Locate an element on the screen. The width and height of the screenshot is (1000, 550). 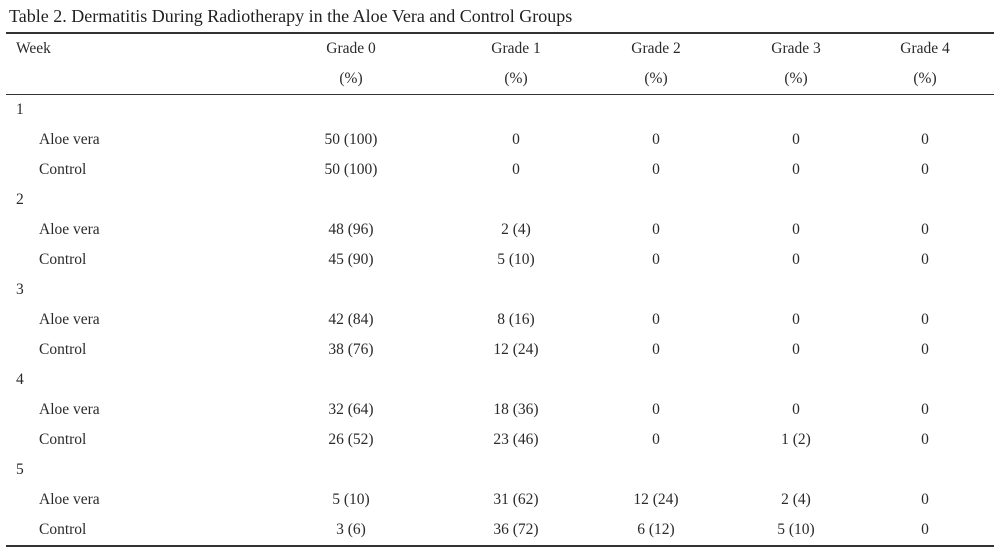
week-number: 5 is located at coordinates (20, 469).